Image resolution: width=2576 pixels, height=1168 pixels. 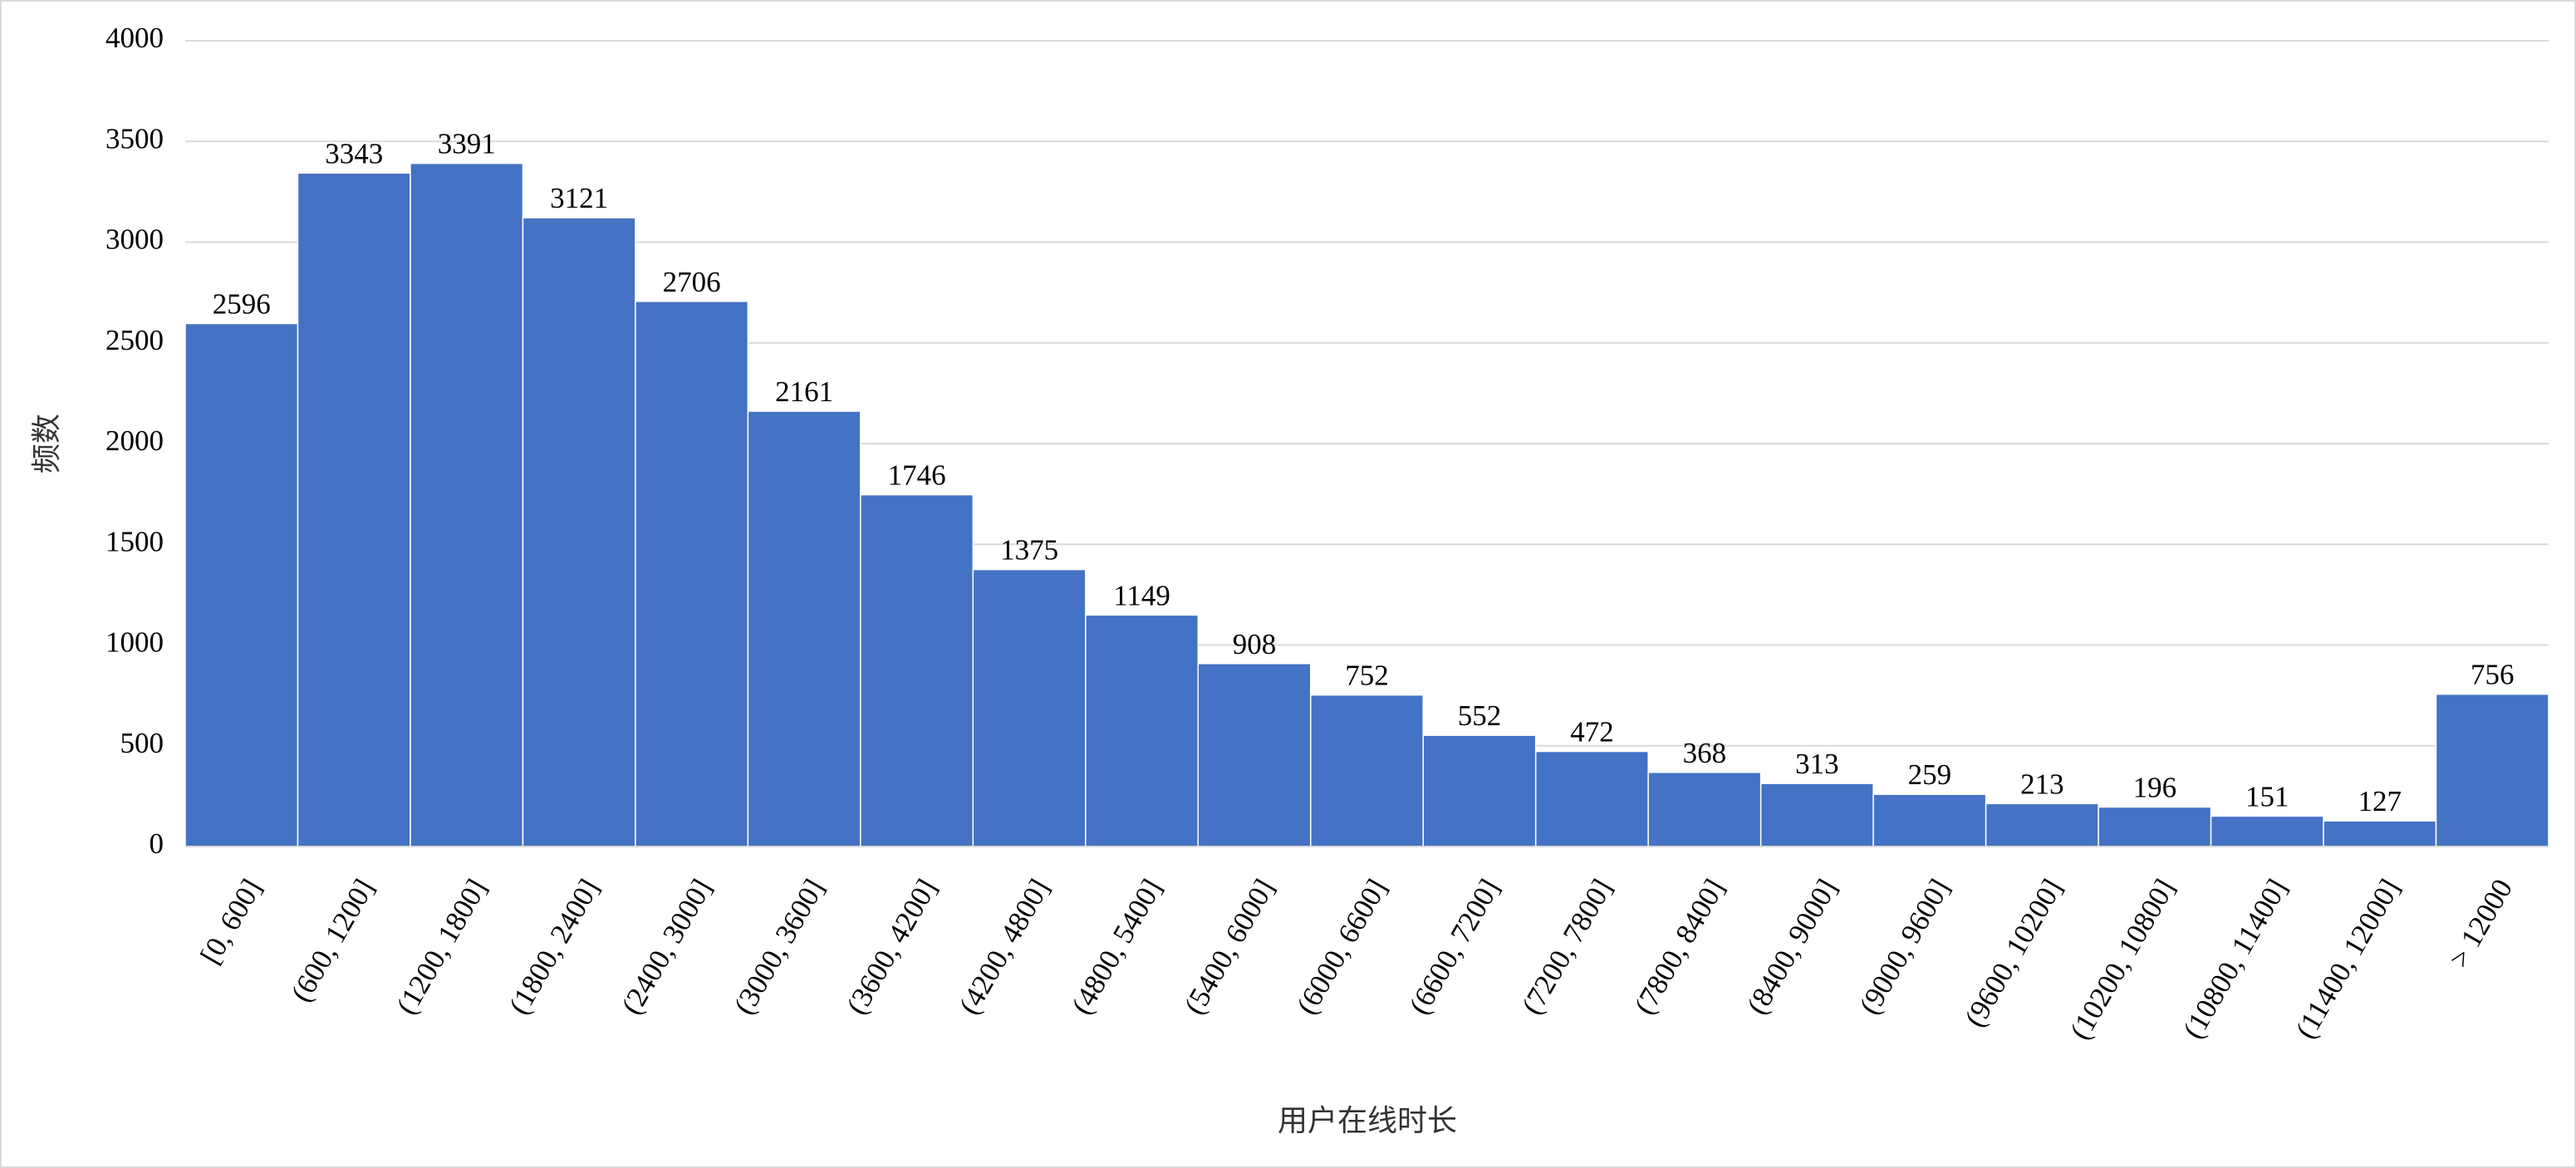 What do you see at coordinates (1367, 676) in the screenshot?
I see `data-label: 752` at bounding box center [1367, 676].